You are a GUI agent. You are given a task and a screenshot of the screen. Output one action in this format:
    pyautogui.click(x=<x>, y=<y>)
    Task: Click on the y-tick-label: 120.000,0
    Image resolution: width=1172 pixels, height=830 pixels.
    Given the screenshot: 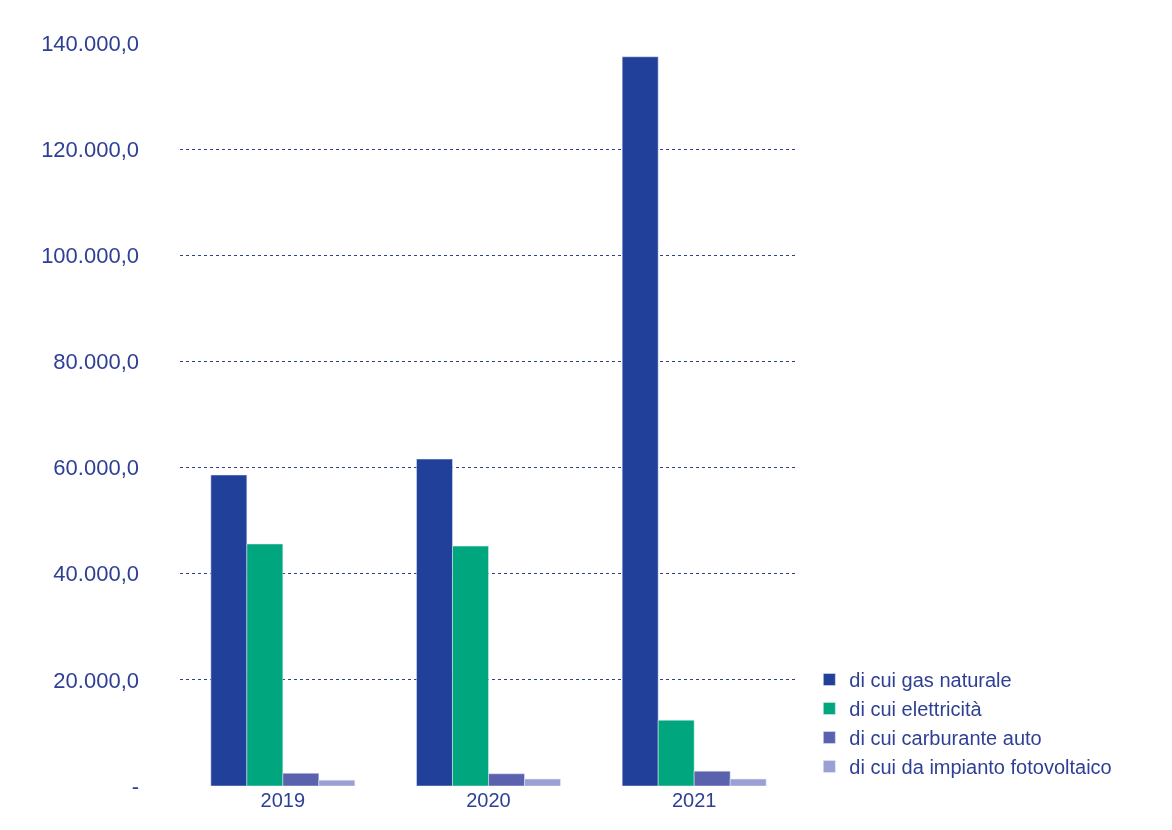 What is the action you would take?
    pyautogui.click(x=90, y=149)
    